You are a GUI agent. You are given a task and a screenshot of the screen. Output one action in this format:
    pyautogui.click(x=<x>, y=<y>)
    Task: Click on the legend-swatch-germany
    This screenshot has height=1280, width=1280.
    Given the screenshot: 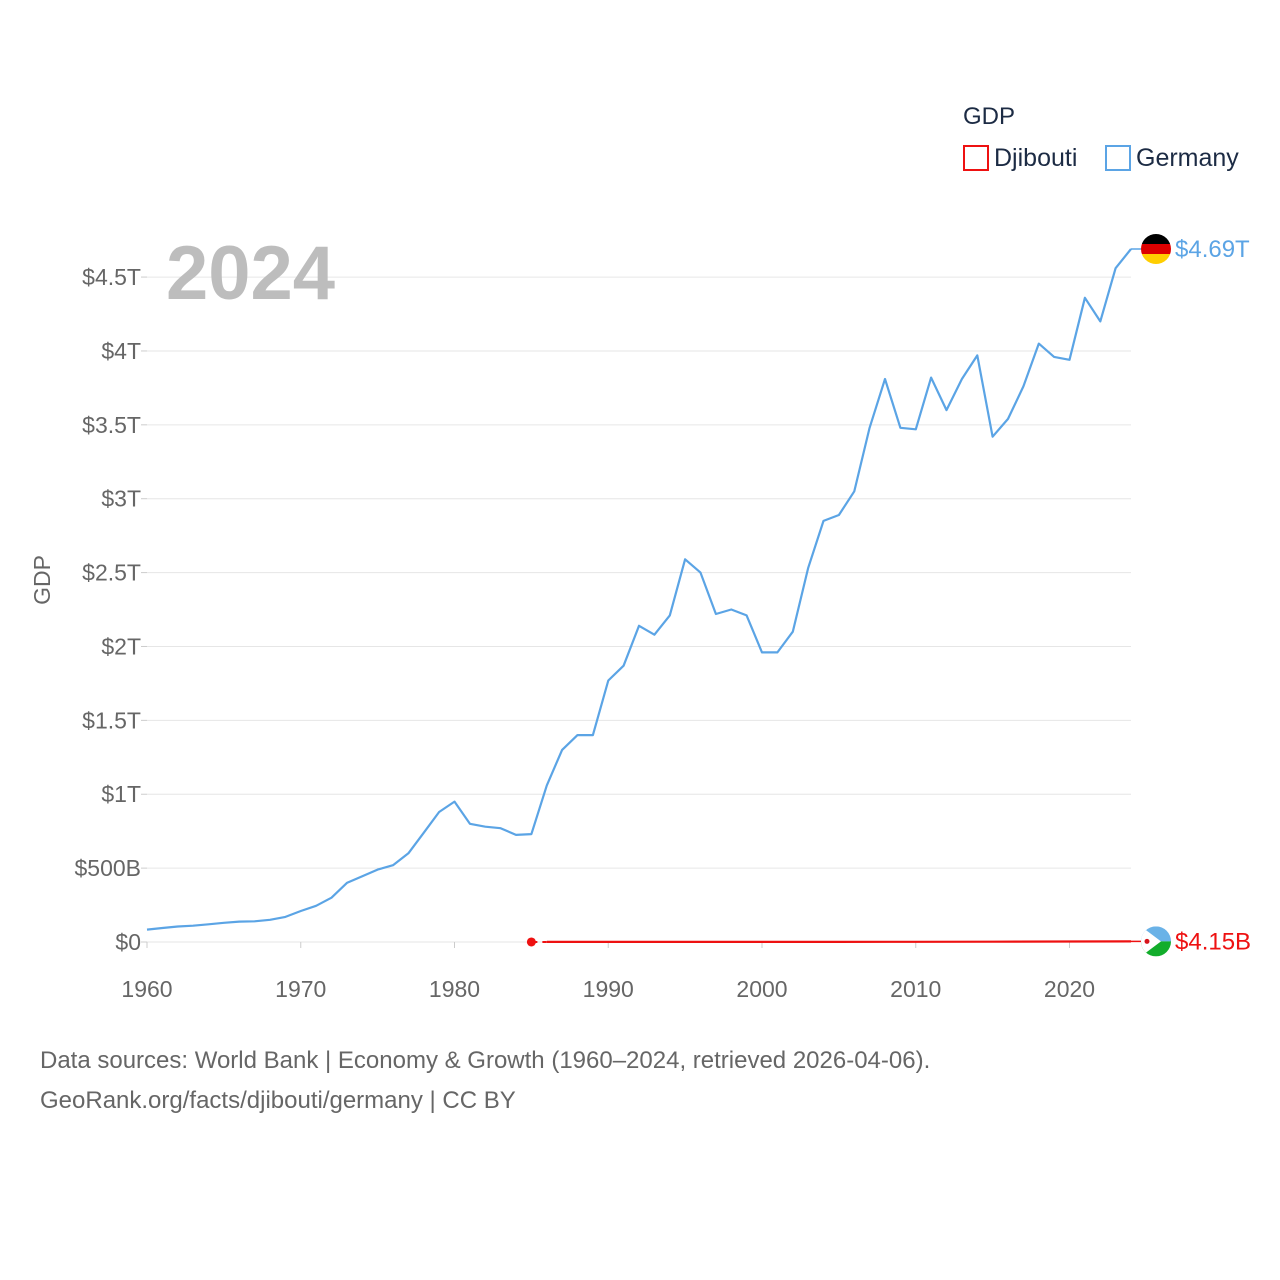 What is the action you would take?
    pyautogui.click(x=1118, y=158)
    